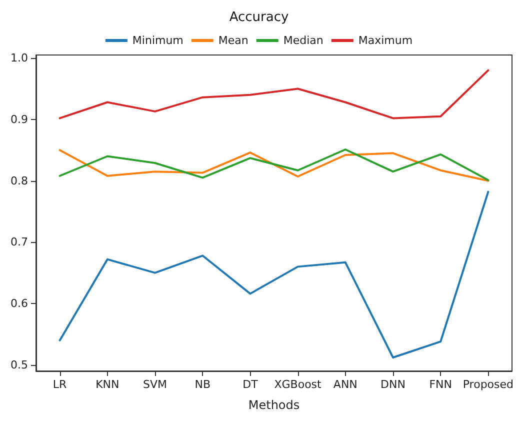  Describe the element at coordinates (19, 119) in the screenshot. I see `y-tick-label: 0.9` at that location.